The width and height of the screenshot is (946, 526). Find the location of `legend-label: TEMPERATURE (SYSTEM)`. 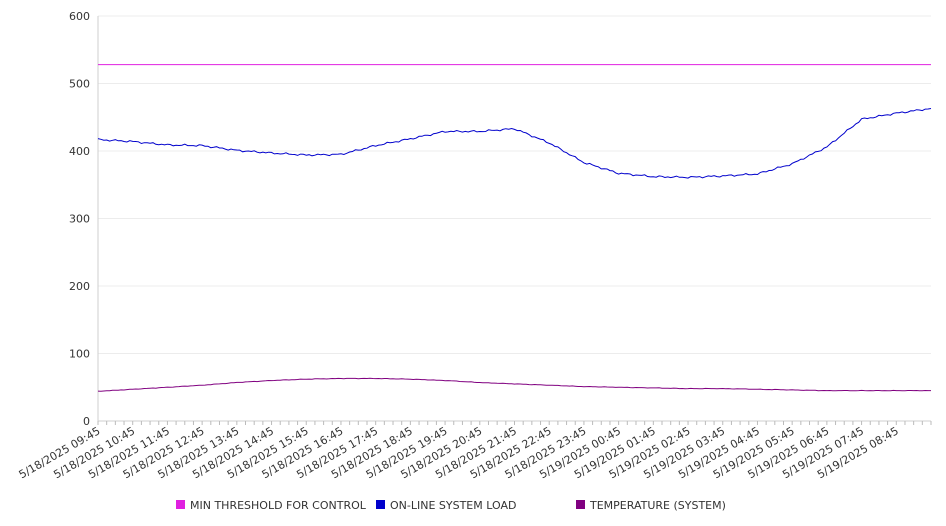

legend-label: TEMPERATURE (SYSTEM) is located at coordinates (657, 505).